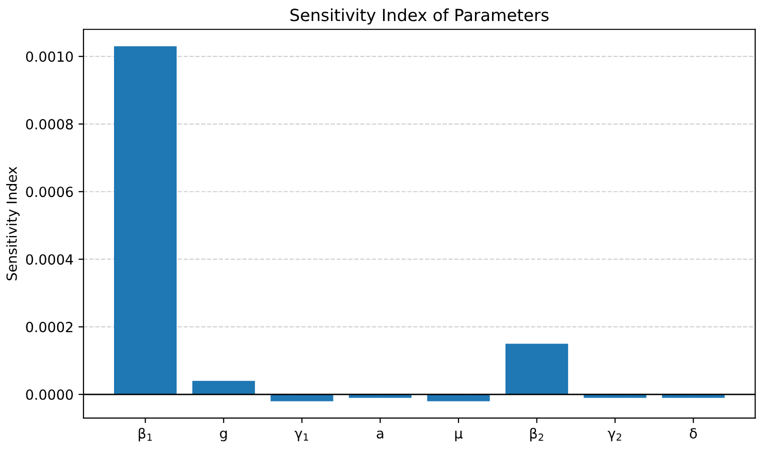 The image size is (759, 452). Describe the element at coordinates (49, 327) in the screenshot. I see `y-tick-label: 0.0002` at that location.